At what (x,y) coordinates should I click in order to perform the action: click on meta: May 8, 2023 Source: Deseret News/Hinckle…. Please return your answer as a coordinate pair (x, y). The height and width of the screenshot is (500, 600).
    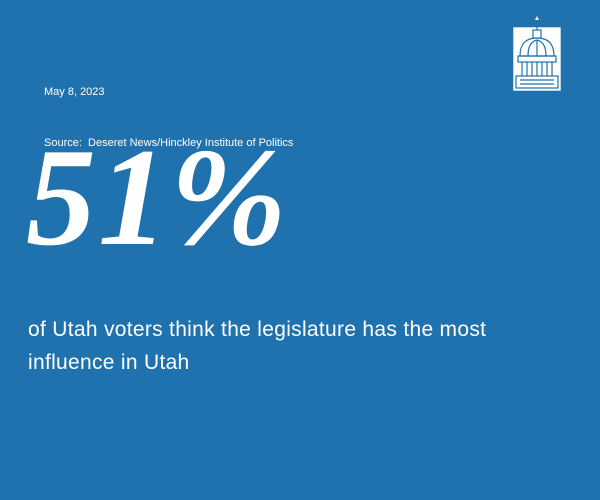
    Looking at the image, I should click on (168, 109).